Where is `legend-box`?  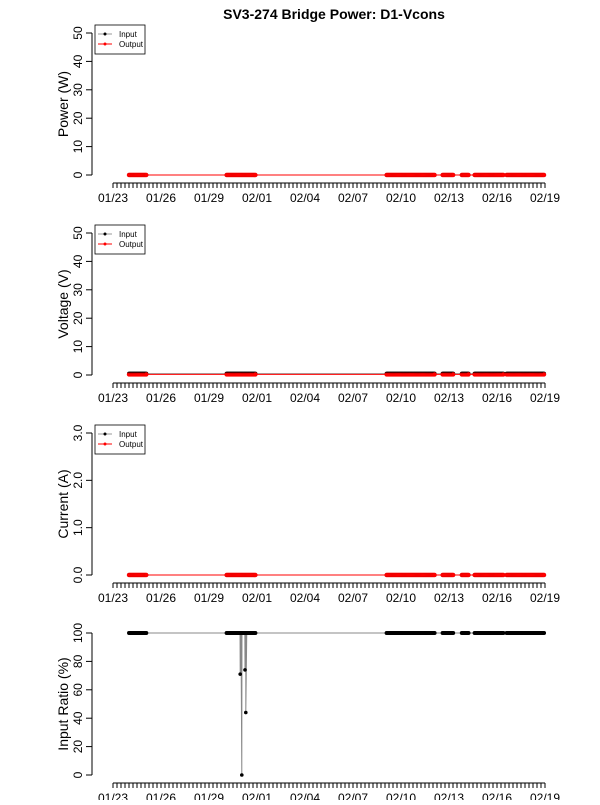 legend-box is located at coordinates (120, 39).